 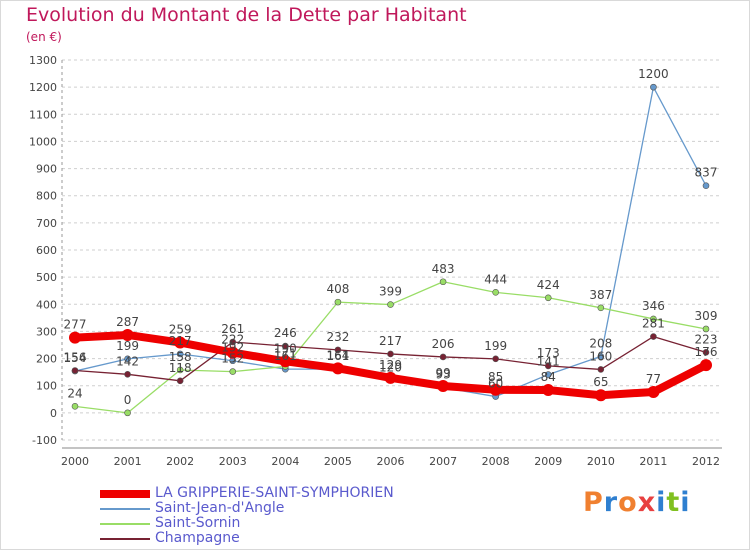 I want to click on data-label: 0, so click(x=128, y=400).